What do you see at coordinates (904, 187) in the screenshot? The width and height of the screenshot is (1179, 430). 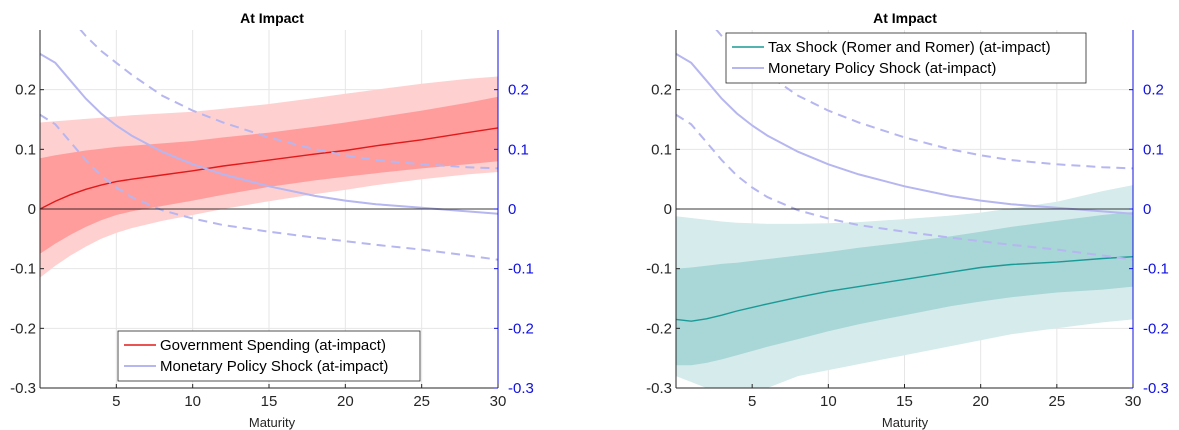 I see `monetary-band-lower` at bounding box center [904, 187].